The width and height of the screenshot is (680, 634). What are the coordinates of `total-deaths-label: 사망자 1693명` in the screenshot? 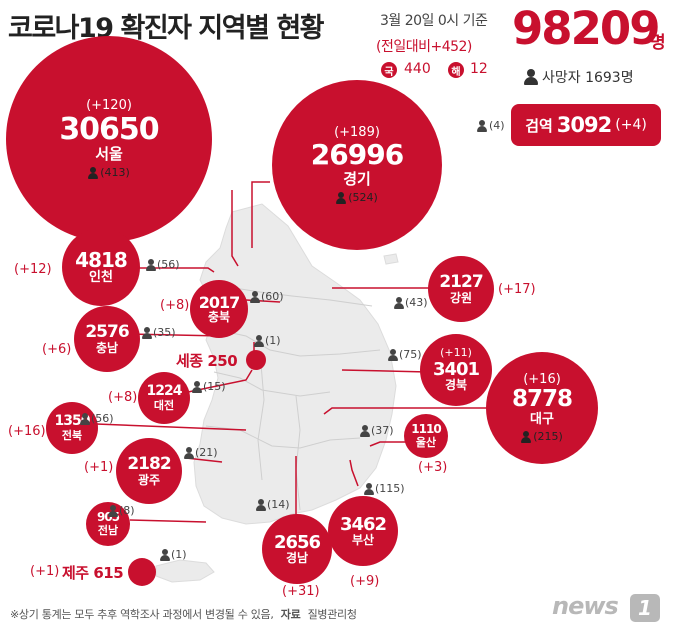 It's located at (588, 78).